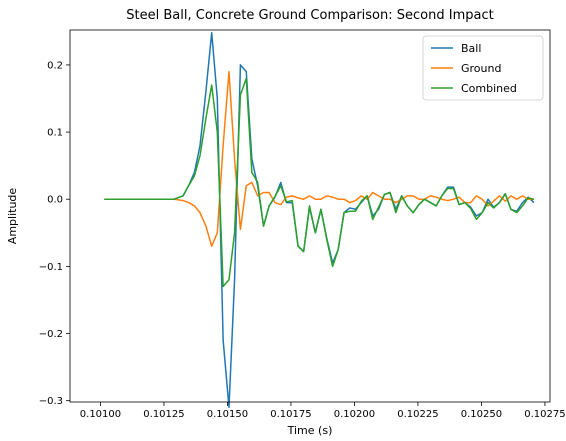 This screenshot has height=441, width=566. What do you see at coordinates (310, 430) in the screenshot?
I see `x-axis-label: Time (s)` at bounding box center [310, 430].